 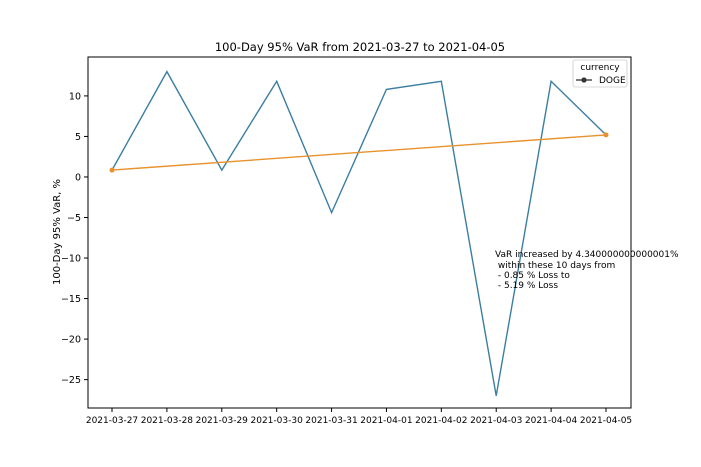 What do you see at coordinates (75, 96) in the screenshot?
I see `y-tick-label: 10` at bounding box center [75, 96].